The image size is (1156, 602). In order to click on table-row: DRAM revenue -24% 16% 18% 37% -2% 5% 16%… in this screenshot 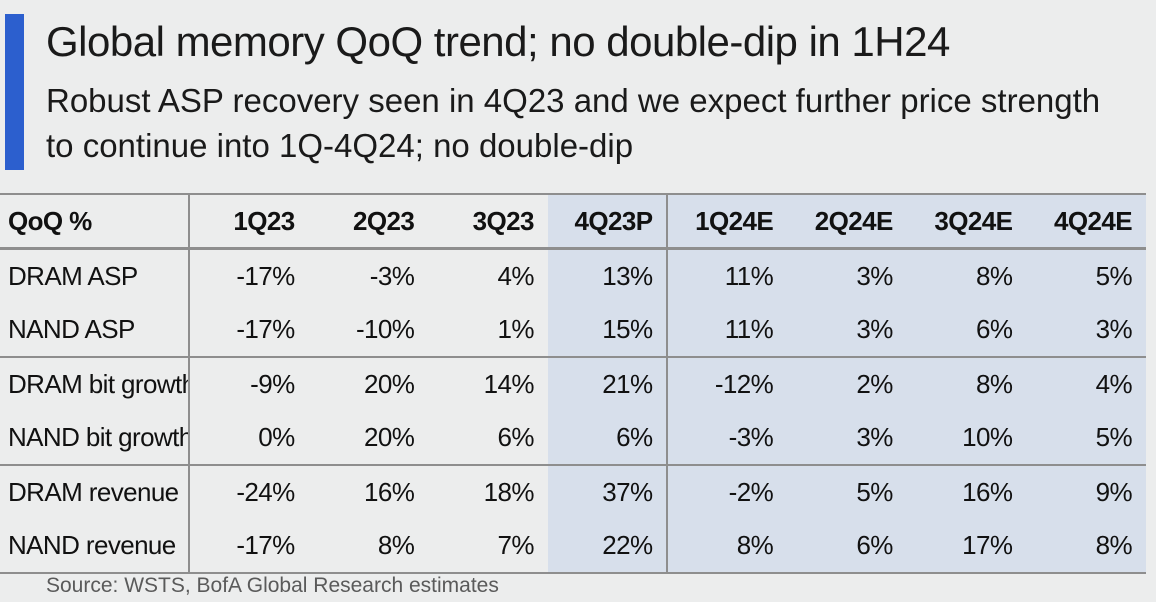, I will do `click(573, 492)`.